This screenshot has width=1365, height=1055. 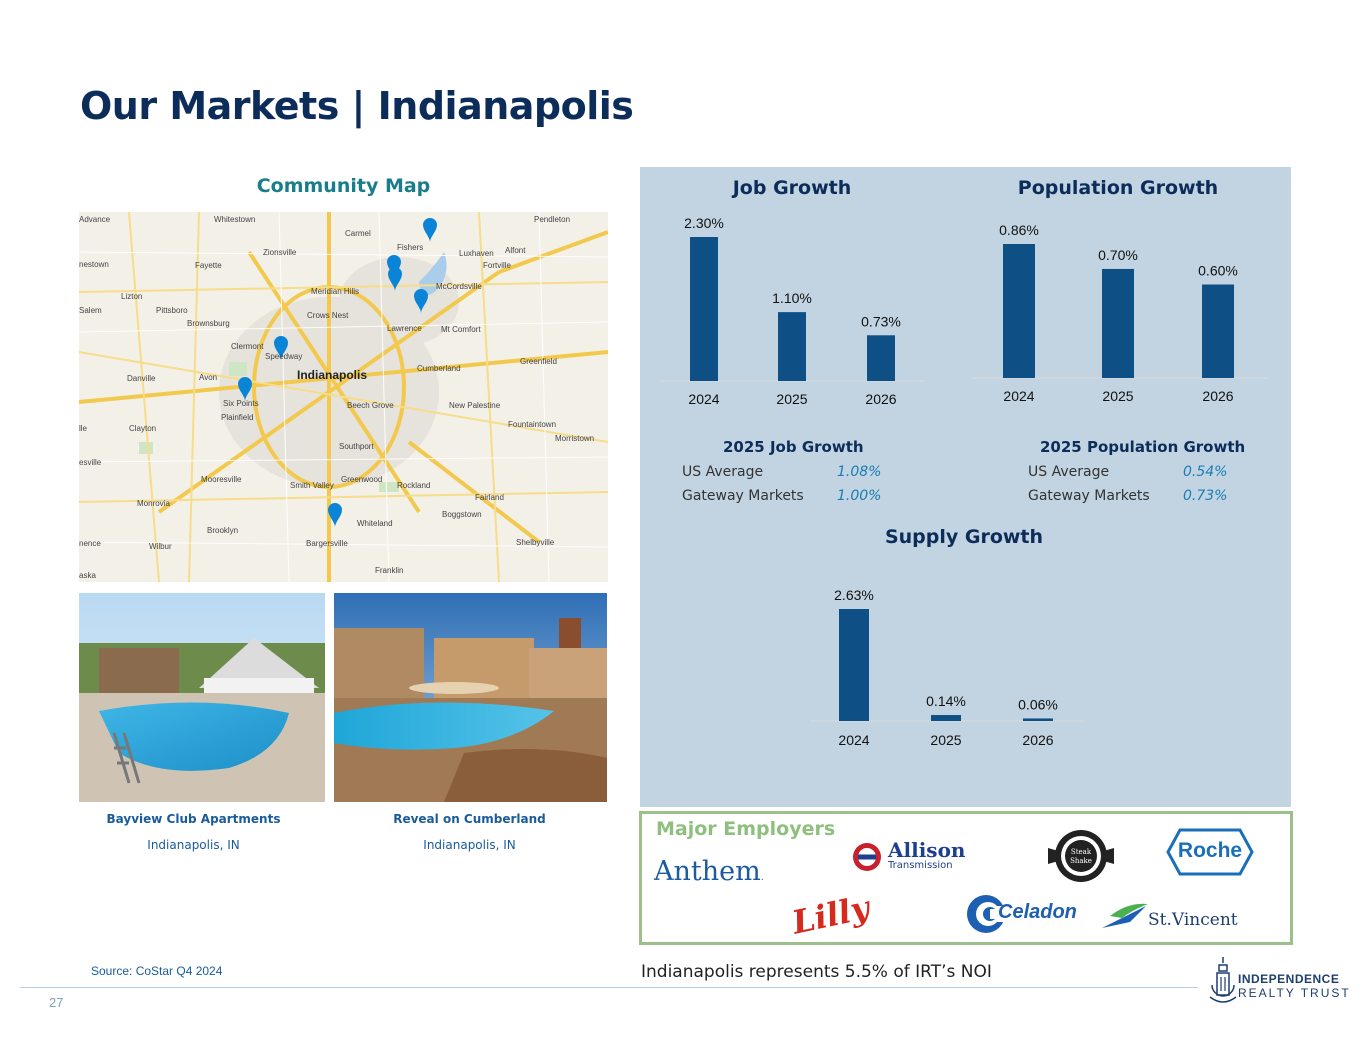 What do you see at coordinates (1118, 188) in the screenshot?
I see `population-growth-title: Population Growth` at bounding box center [1118, 188].